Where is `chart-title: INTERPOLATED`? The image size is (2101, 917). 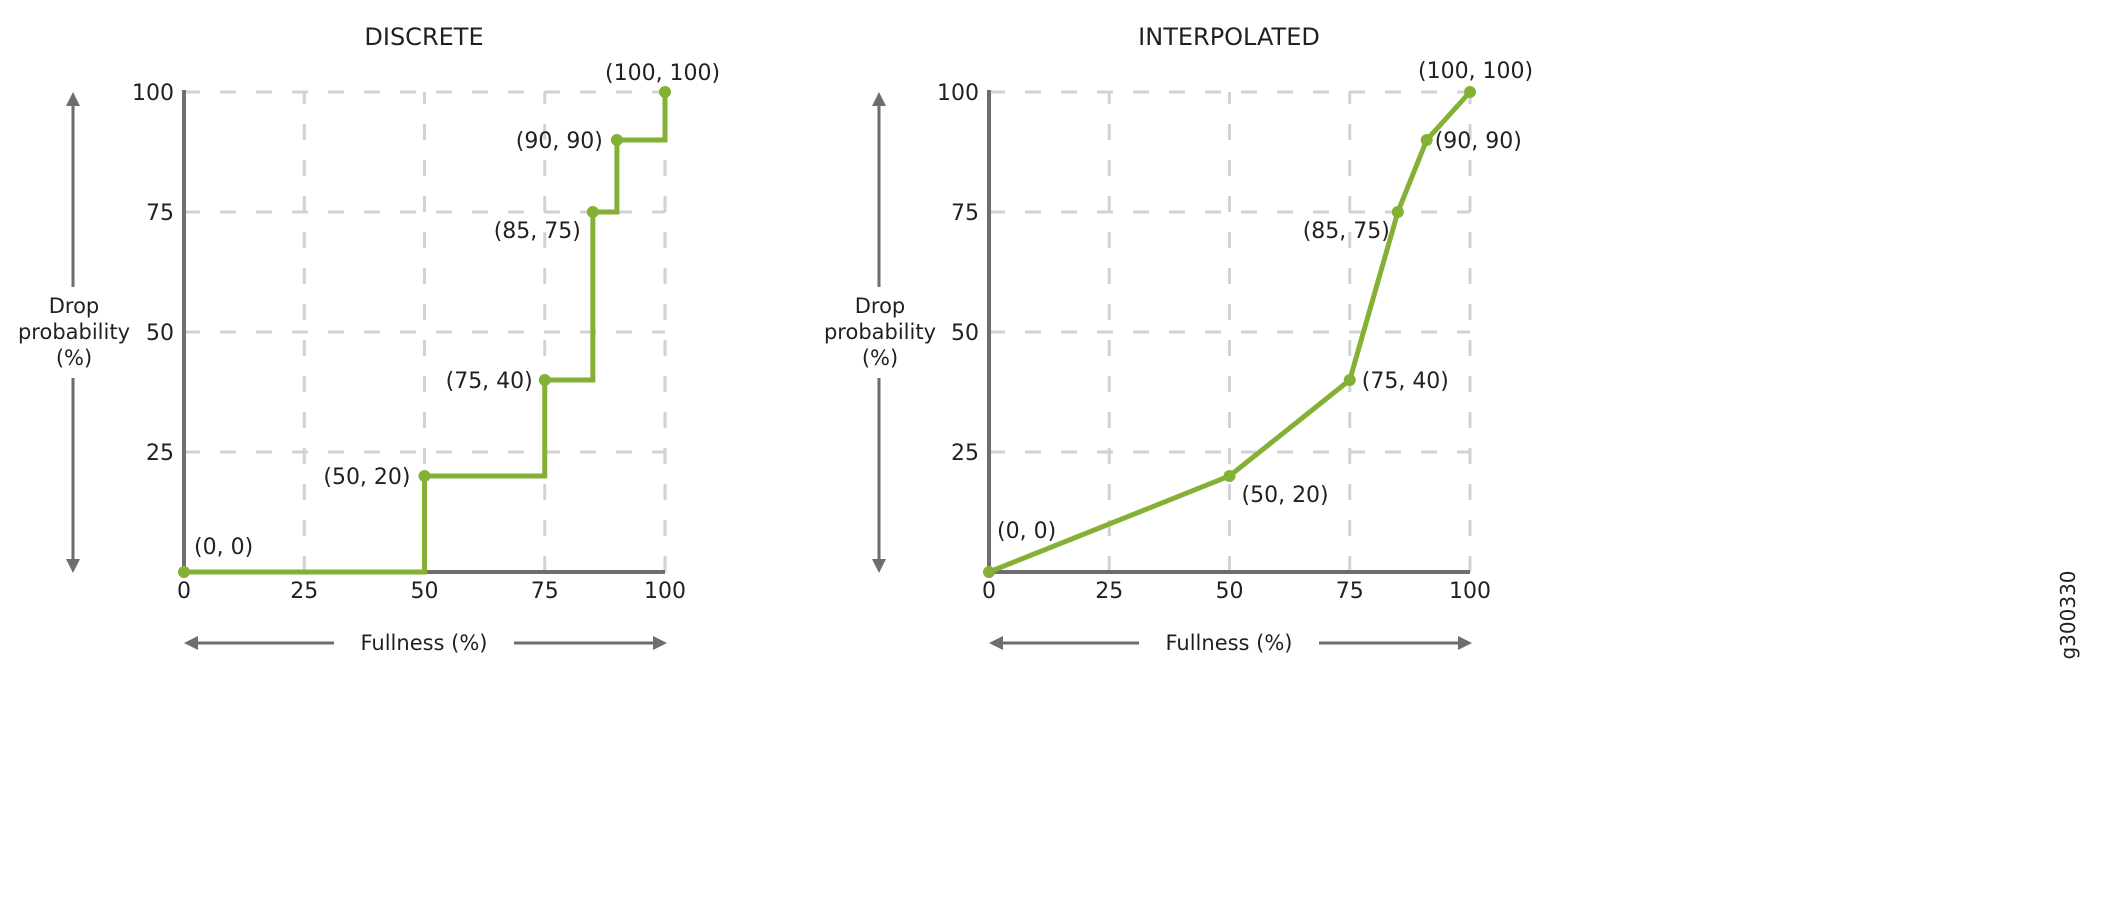
chart-title: INTERPOLATED is located at coordinates (1229, 37).